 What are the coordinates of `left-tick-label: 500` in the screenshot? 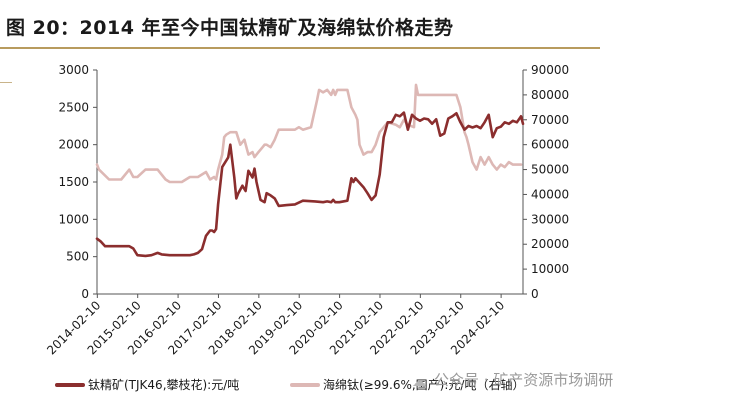 It's located at (77, 257).